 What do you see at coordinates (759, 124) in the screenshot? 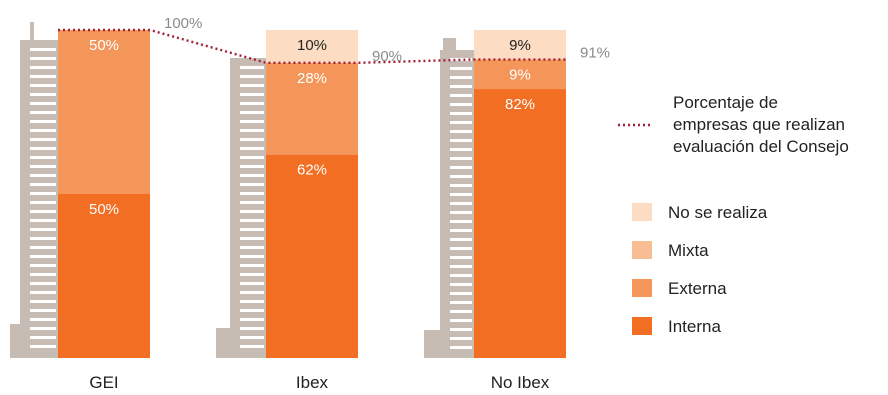
I see `legend-line-label-2: empresas que realizan` at bounding box center [759, 124].